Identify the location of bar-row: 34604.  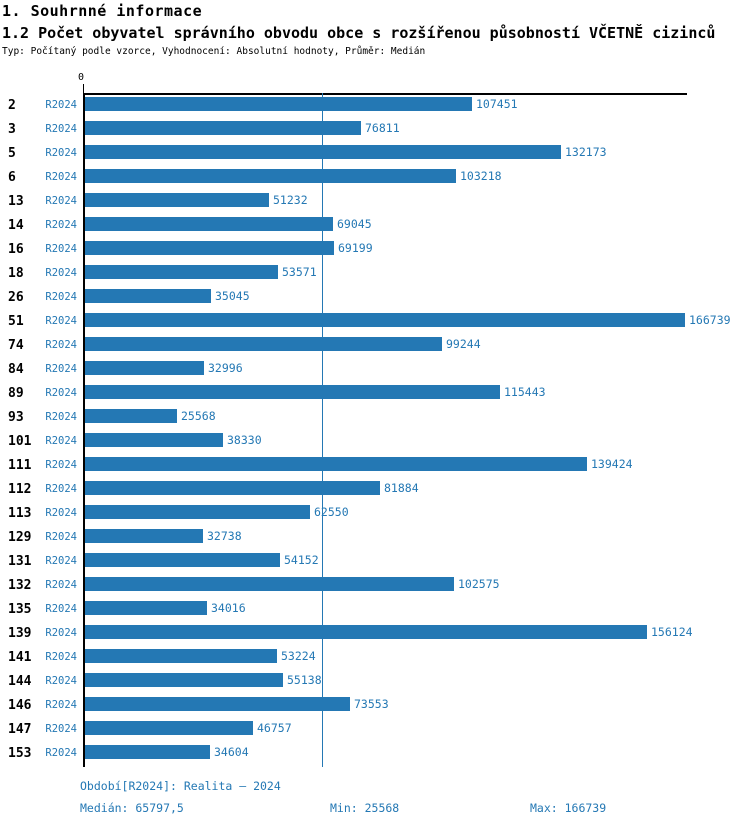
(386, 755).